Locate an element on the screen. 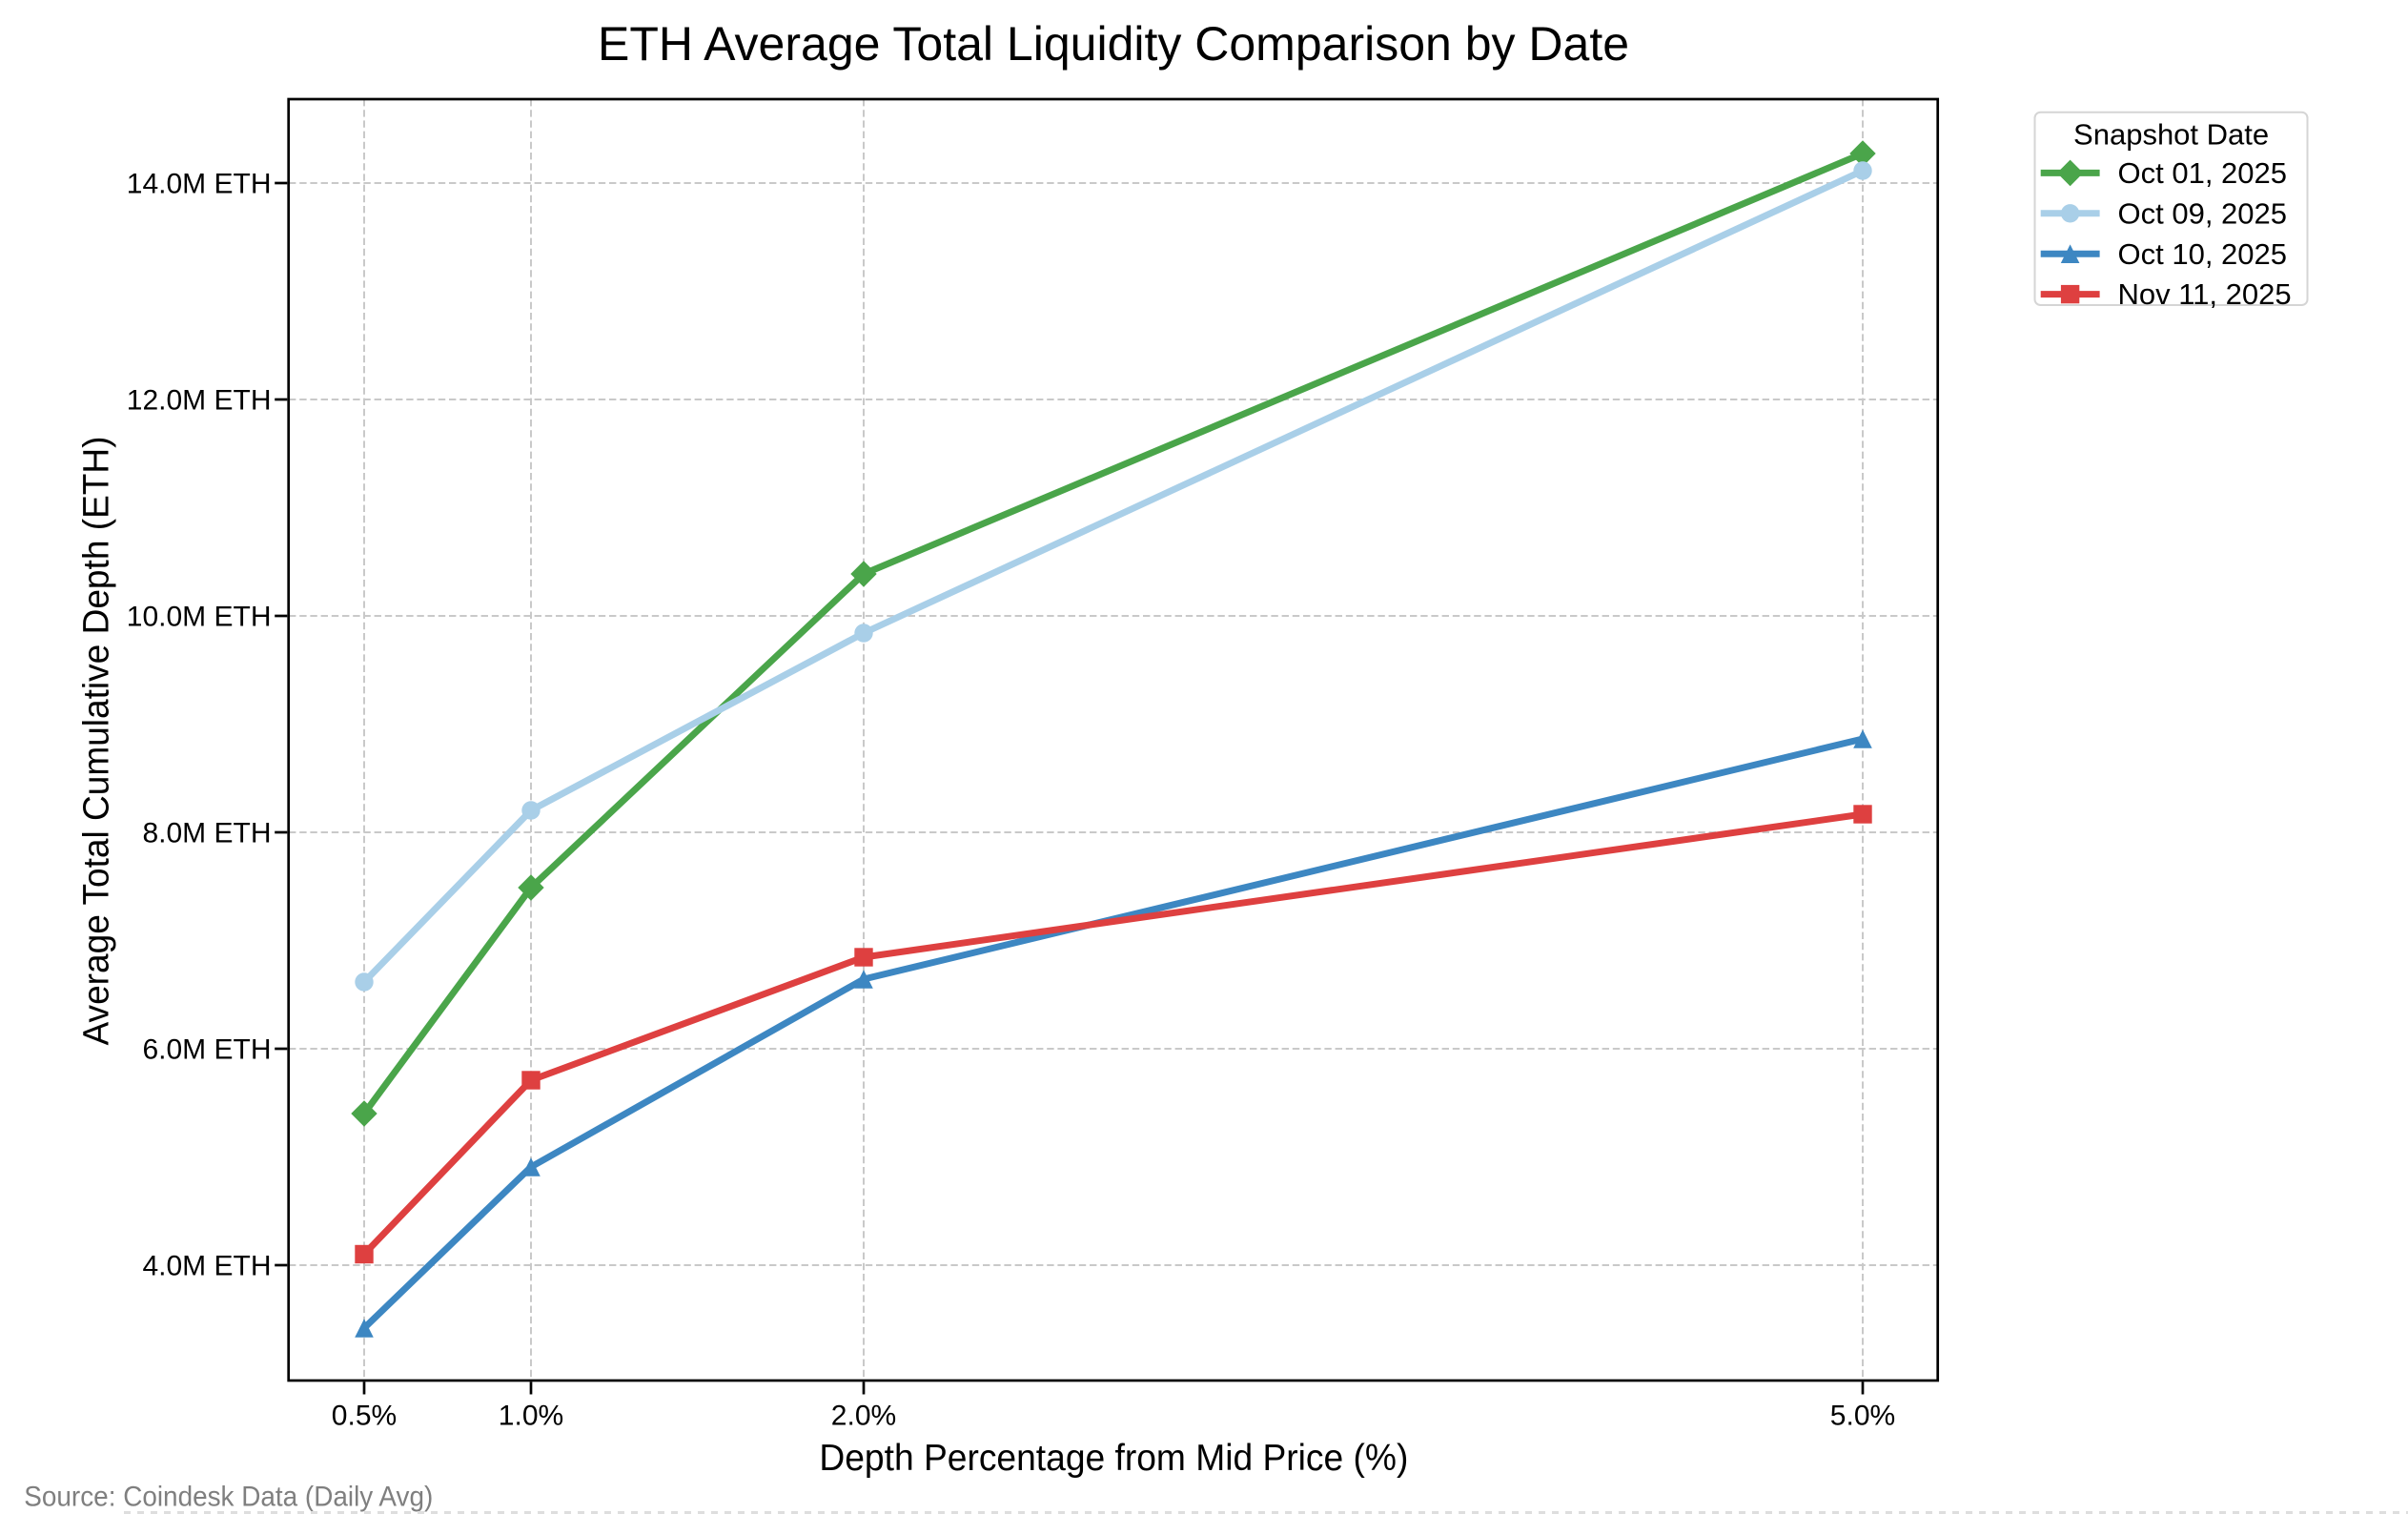  svg-text: 12.0M ETH is located at coordinates (199, 401).